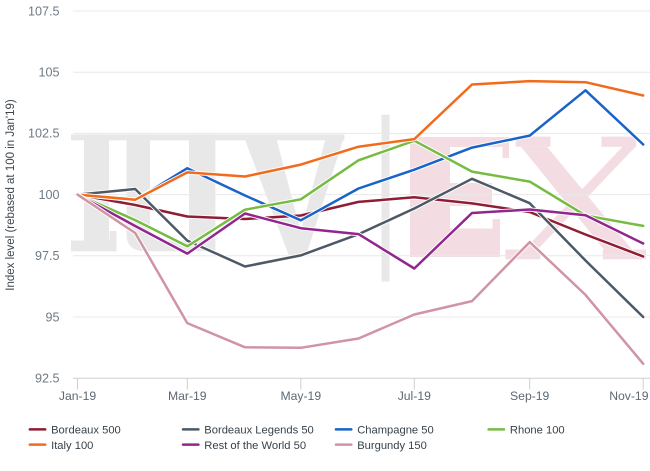 The height and width of the screenshot is (471, 650). What do you see at coordinates (47, 256) in the screenshot?
I see `svg-text: 97.5` at bounding box center [47, 256].